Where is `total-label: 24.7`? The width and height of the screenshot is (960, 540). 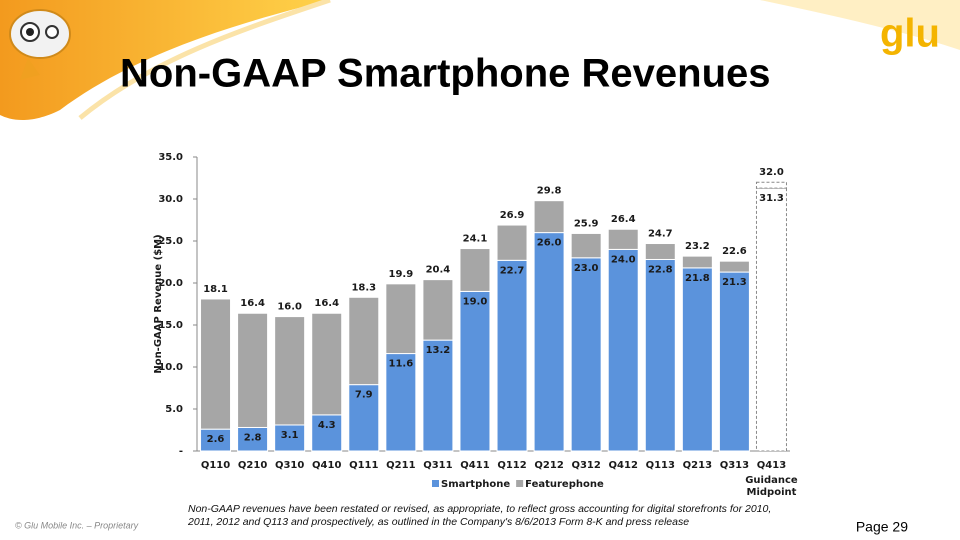 total-label: 24.7 is located at coordinates (660, 234).